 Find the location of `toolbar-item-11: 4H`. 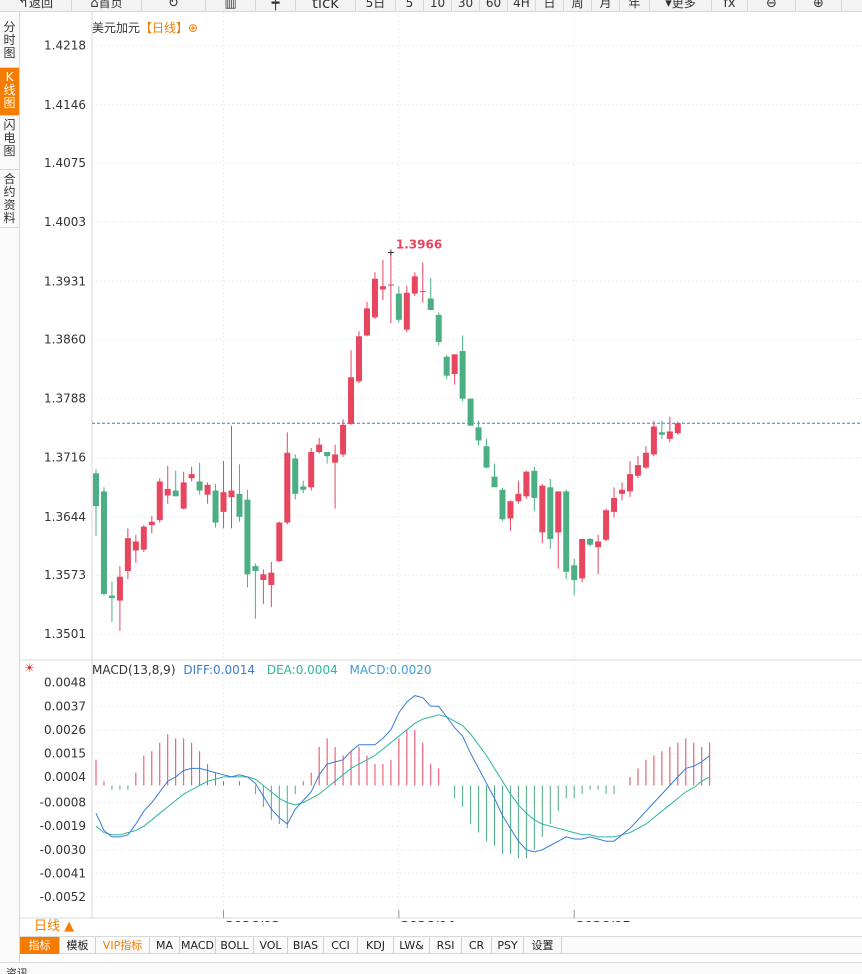

toolbar-item-11: 4H is located at coordinates (522, 5).